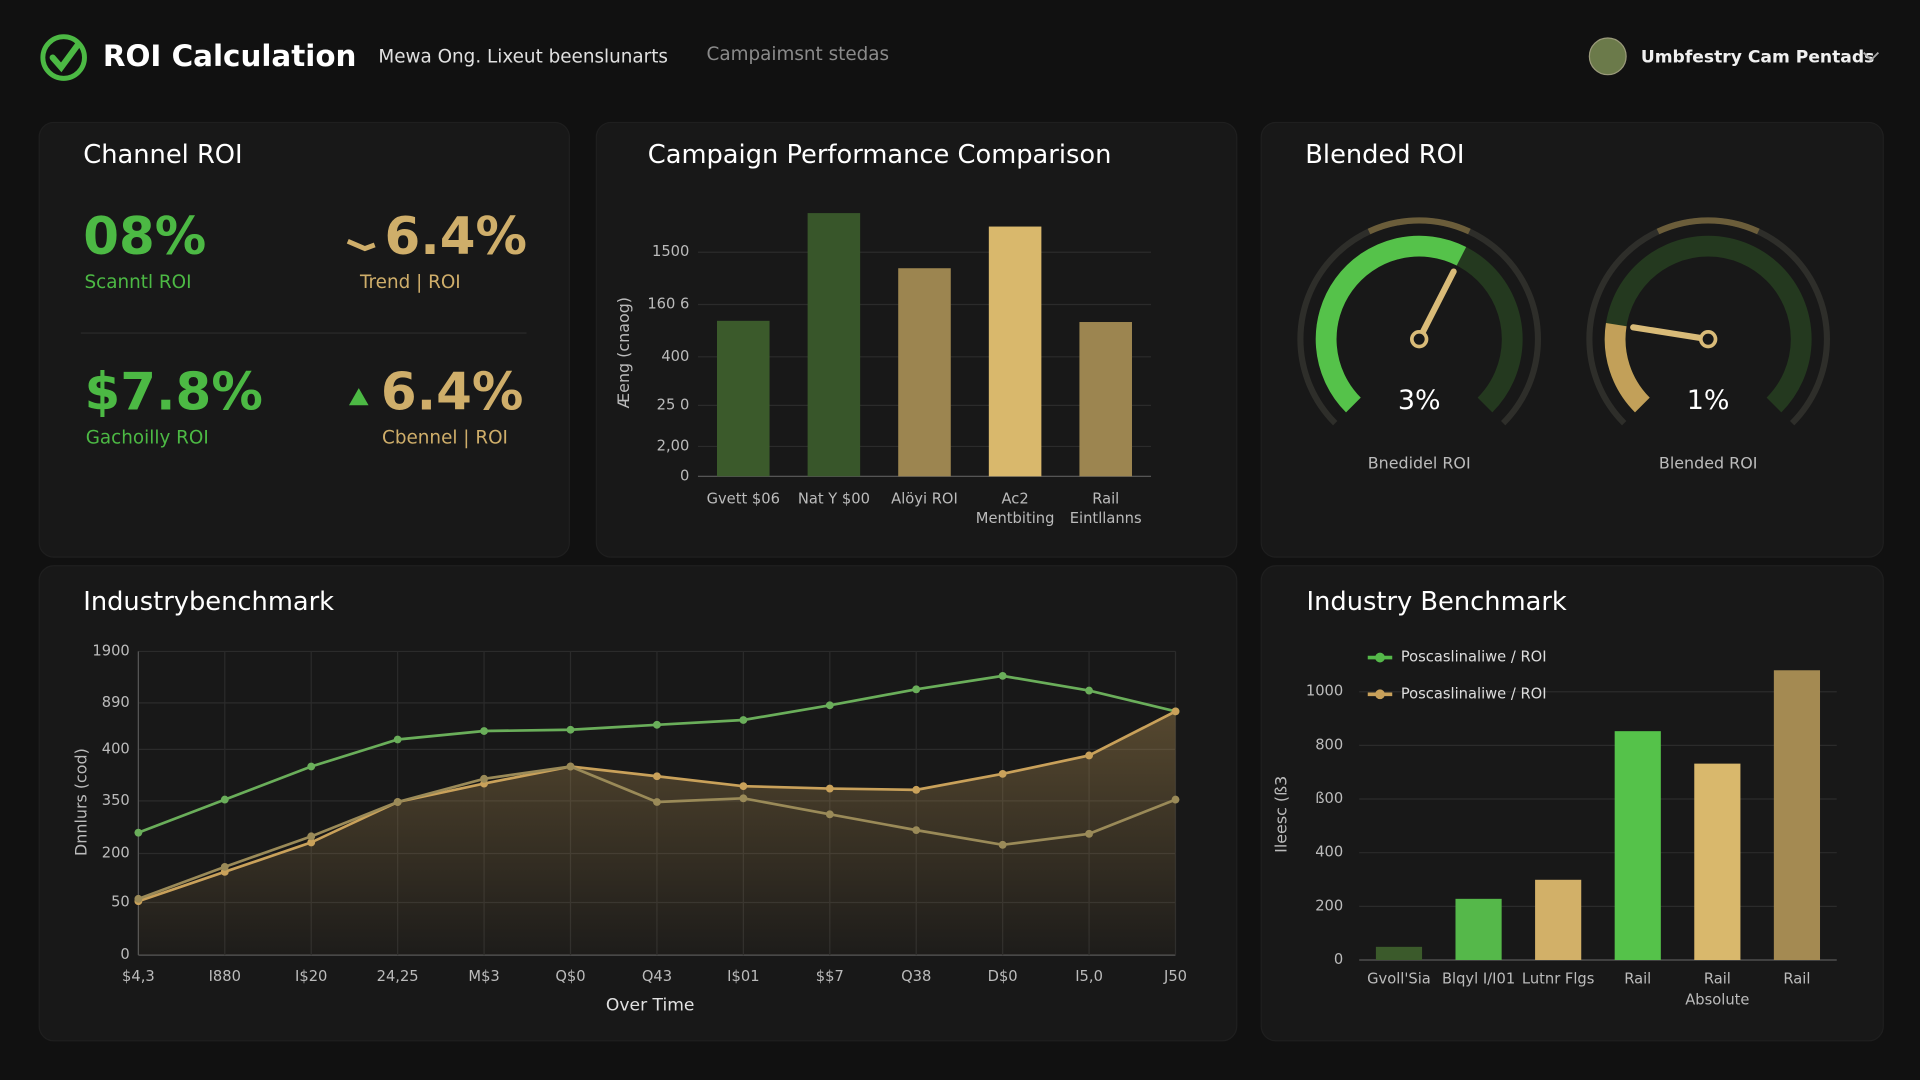  I want to click on kpi-label: Scanntl ROI, so click(137, 282).